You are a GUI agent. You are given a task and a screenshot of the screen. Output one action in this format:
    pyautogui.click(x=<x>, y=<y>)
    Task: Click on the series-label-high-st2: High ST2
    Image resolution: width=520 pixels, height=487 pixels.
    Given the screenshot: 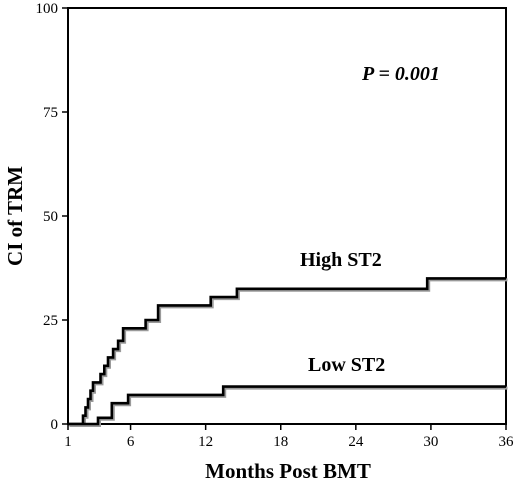 What is the action you would take?
    pyautogui.click(x=341, y=260)
    